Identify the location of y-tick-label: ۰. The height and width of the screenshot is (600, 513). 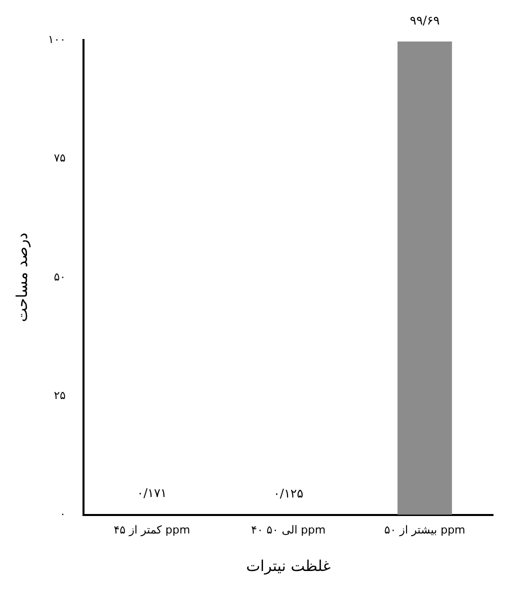
(63, 514).